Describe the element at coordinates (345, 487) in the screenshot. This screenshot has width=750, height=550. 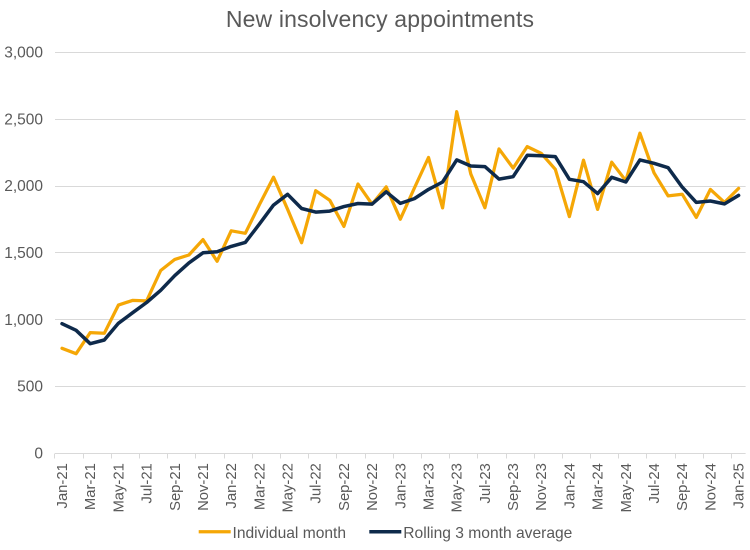
I see `svg-text: Sep-22` at that location.